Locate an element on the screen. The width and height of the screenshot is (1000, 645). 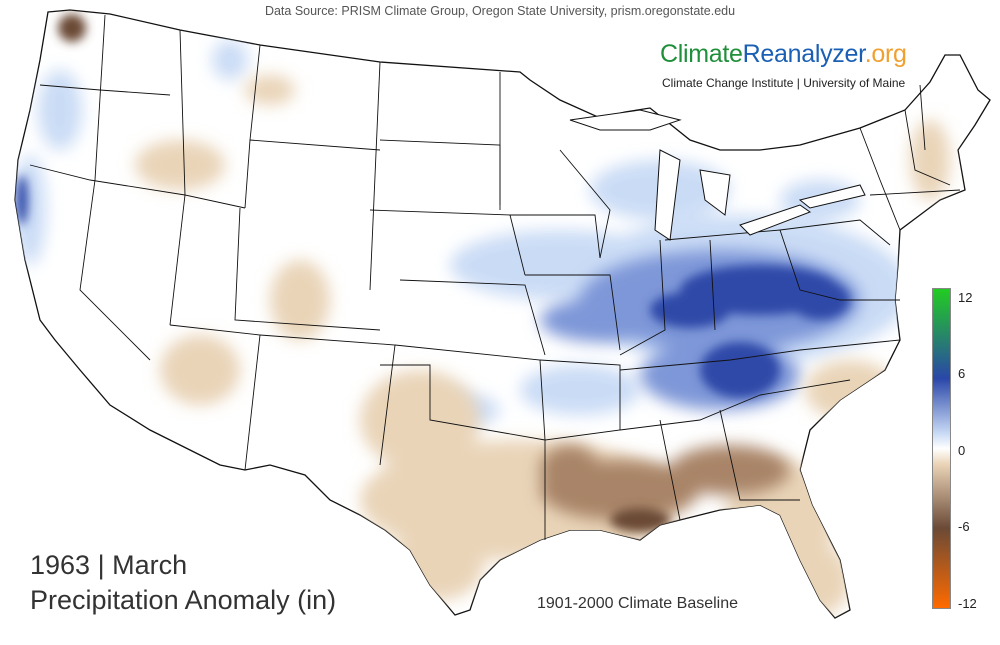
brand-logo: ClimateReanalyzer.org is located at coordinates (783, 54).